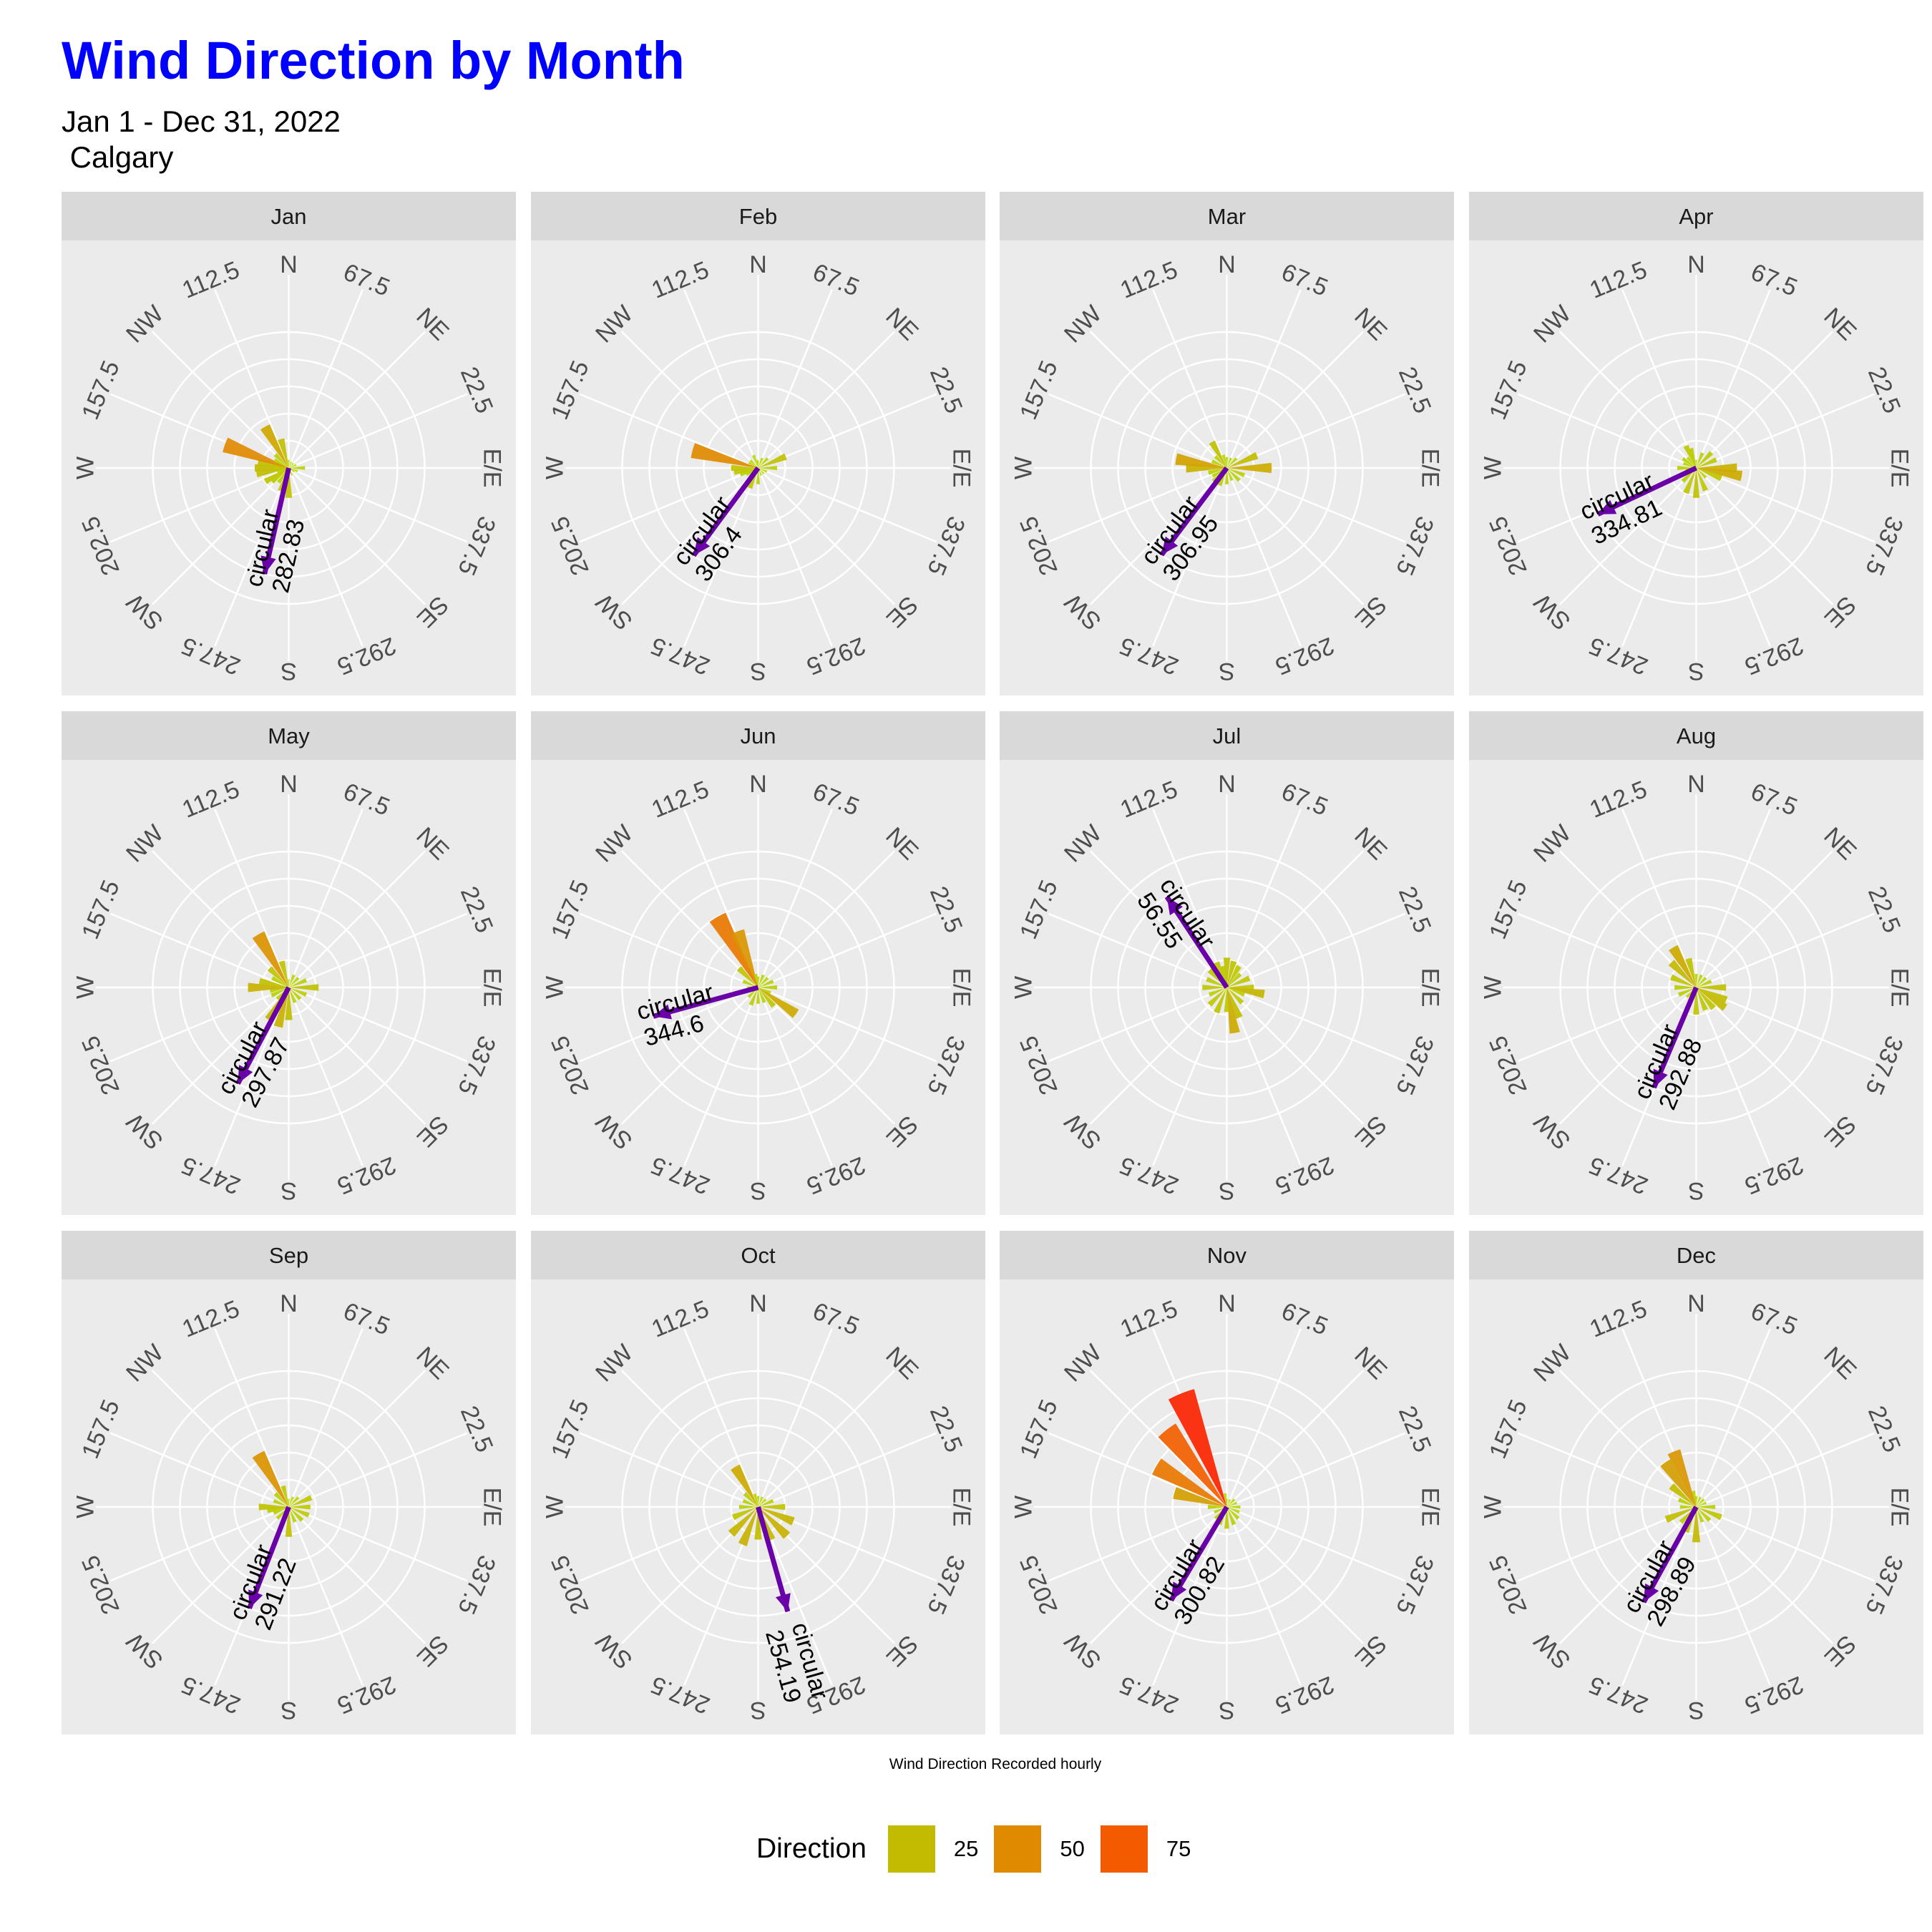 This screenshot has height=1932, width=1932. I want to click on facet-strip-label: May, so click(289, 735).